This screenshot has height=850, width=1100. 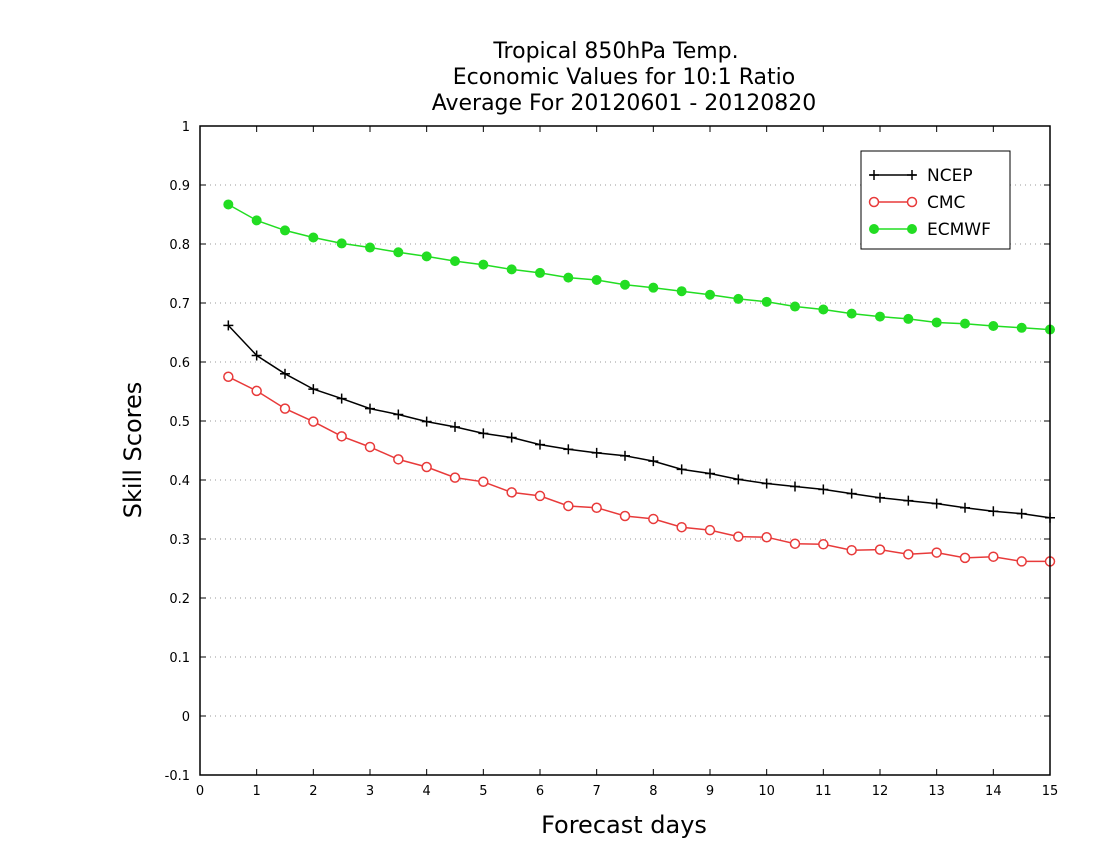 I want to click on y-tick-label: 0, so click(x=186, y=717).